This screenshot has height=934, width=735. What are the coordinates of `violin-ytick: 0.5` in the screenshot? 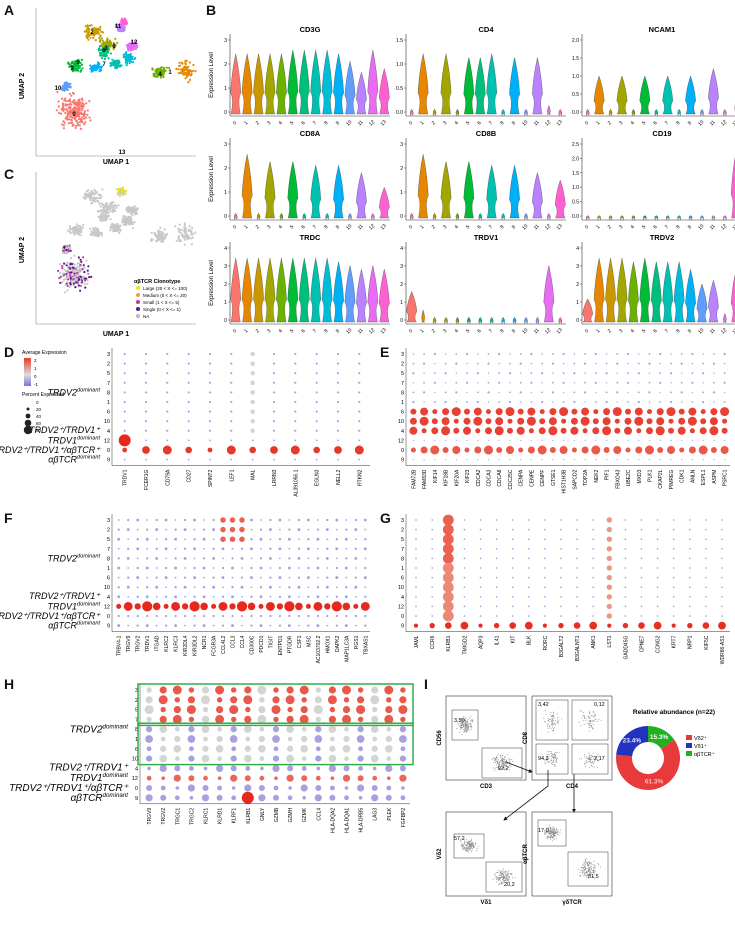 It's located at (399, 89).